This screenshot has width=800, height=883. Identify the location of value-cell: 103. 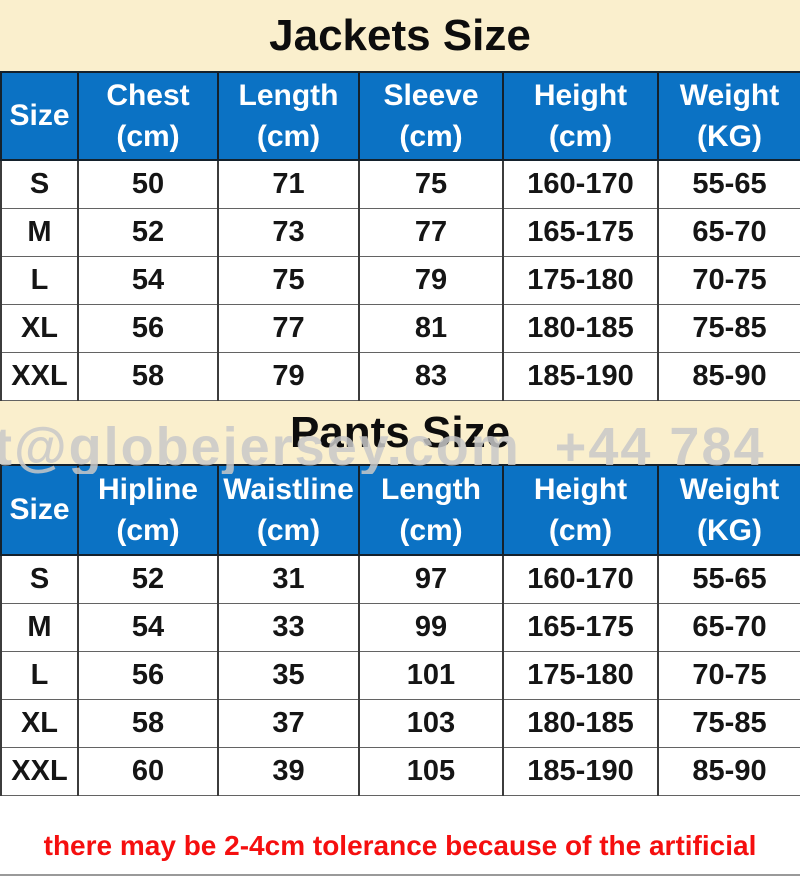
(431, 723).